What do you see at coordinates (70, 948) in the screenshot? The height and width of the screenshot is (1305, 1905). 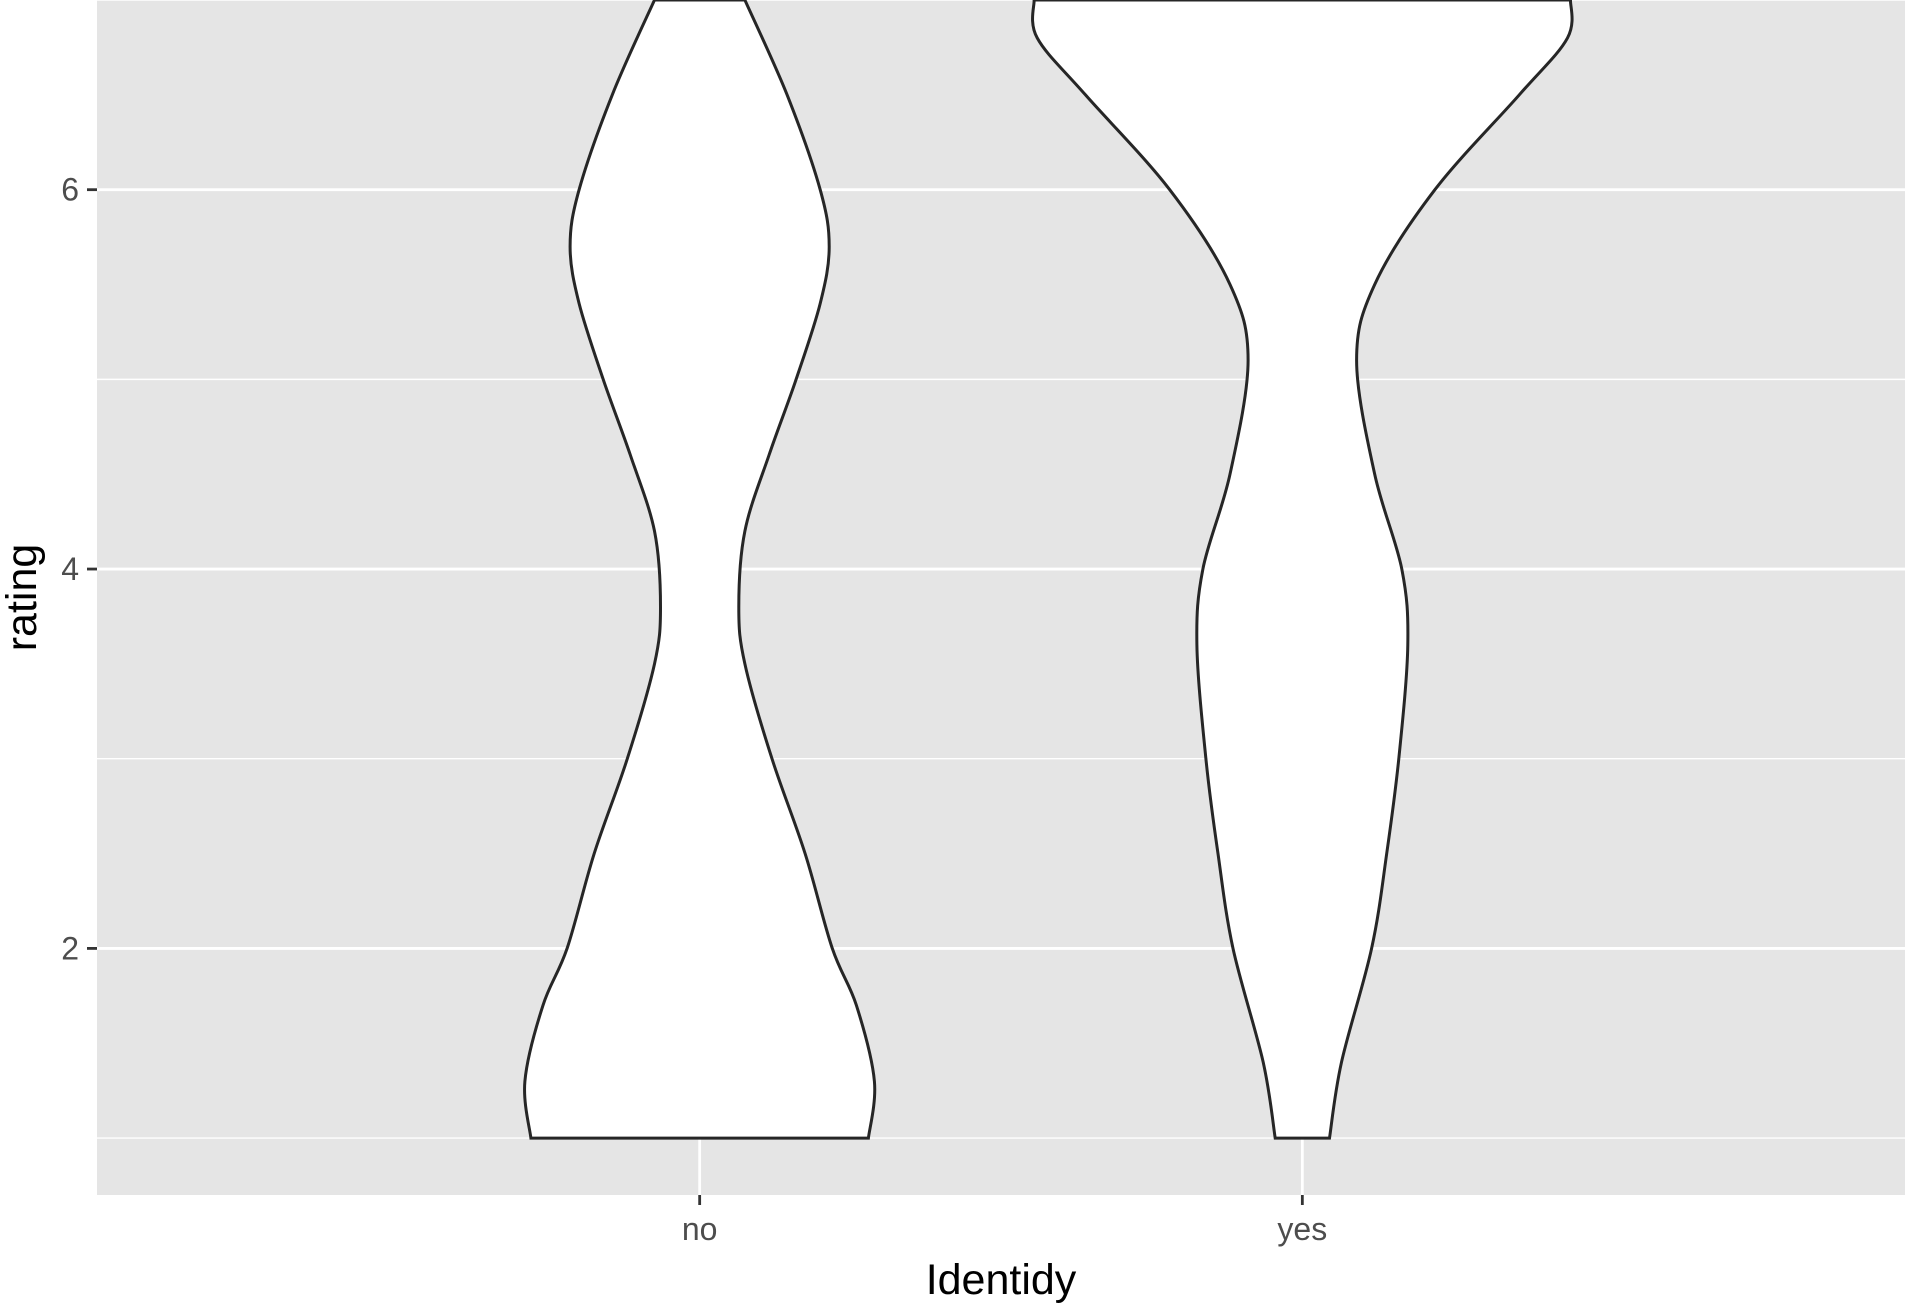 I see `y-tick-label: 2` at bounding box center [70, 948].